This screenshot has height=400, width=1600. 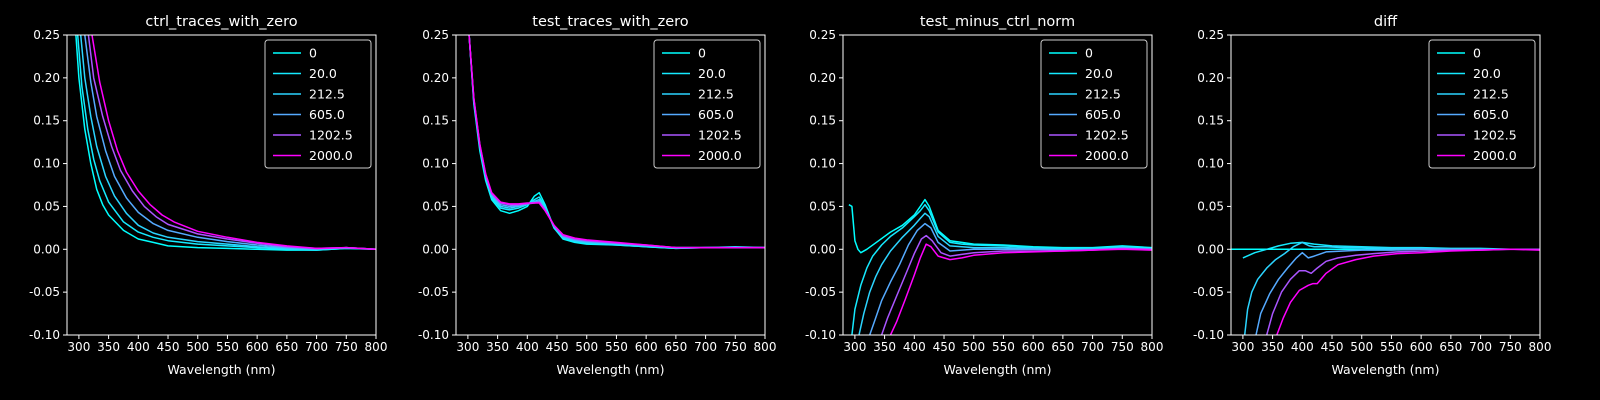 I want to click on x-tick-label: 500, so click(x=973, y=347).